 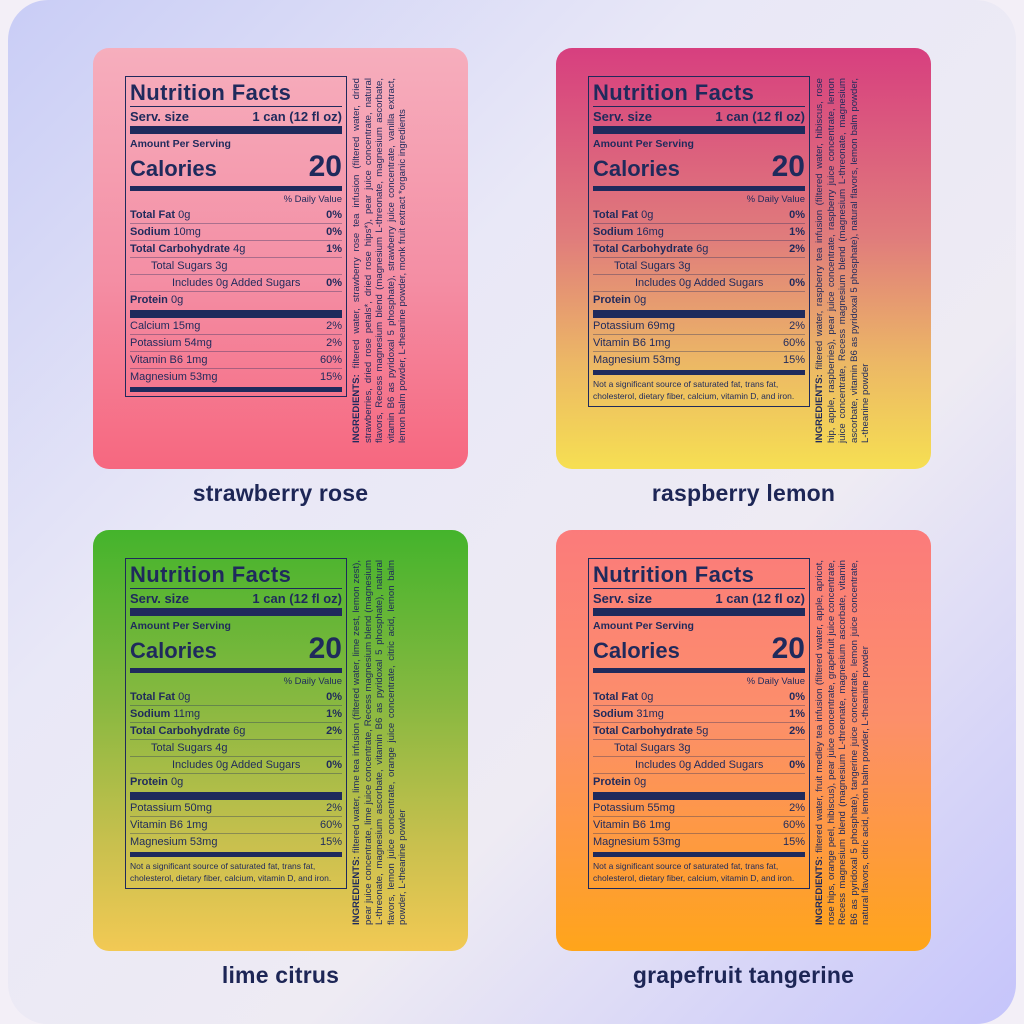 What do you see at coordinates (330, 825) in the screenshot?
I see `mineral-dv: 60%` at bounding box center [330, 825].